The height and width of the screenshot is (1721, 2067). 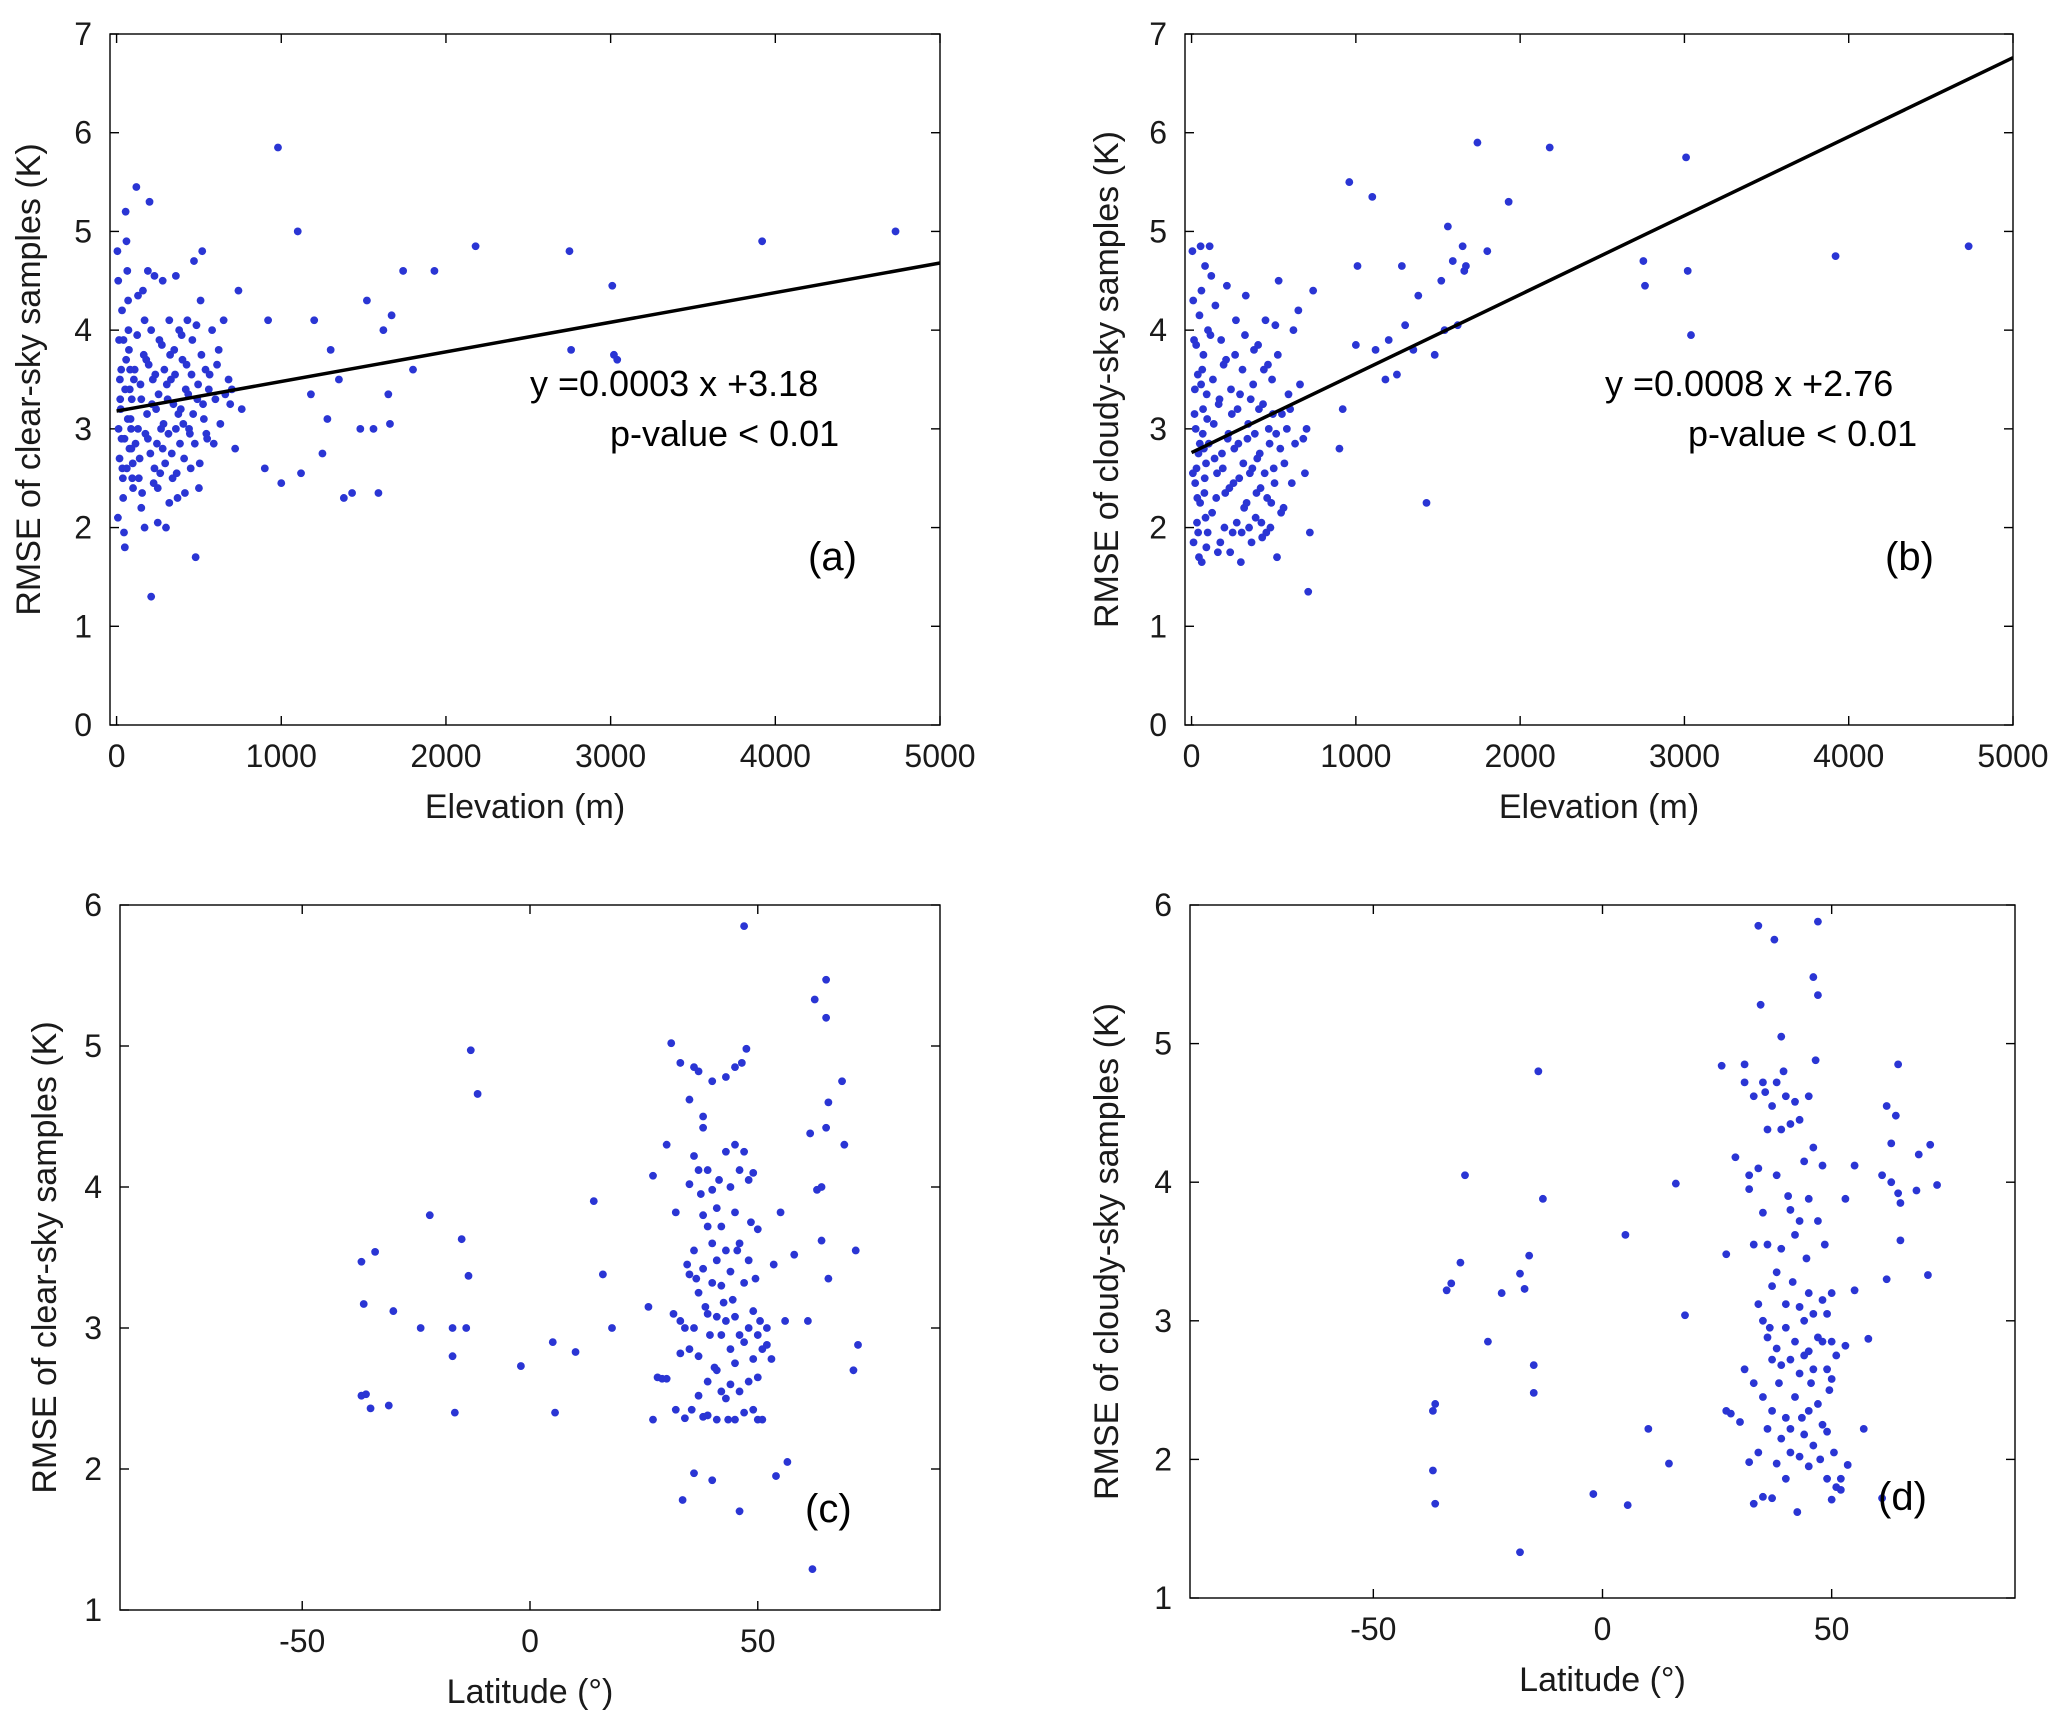 What do you see at coordinates (1802, 433) in the screenshot?
I see `panel-b-p-value: p-value < 0.01` at bounding box center [1802, 433].